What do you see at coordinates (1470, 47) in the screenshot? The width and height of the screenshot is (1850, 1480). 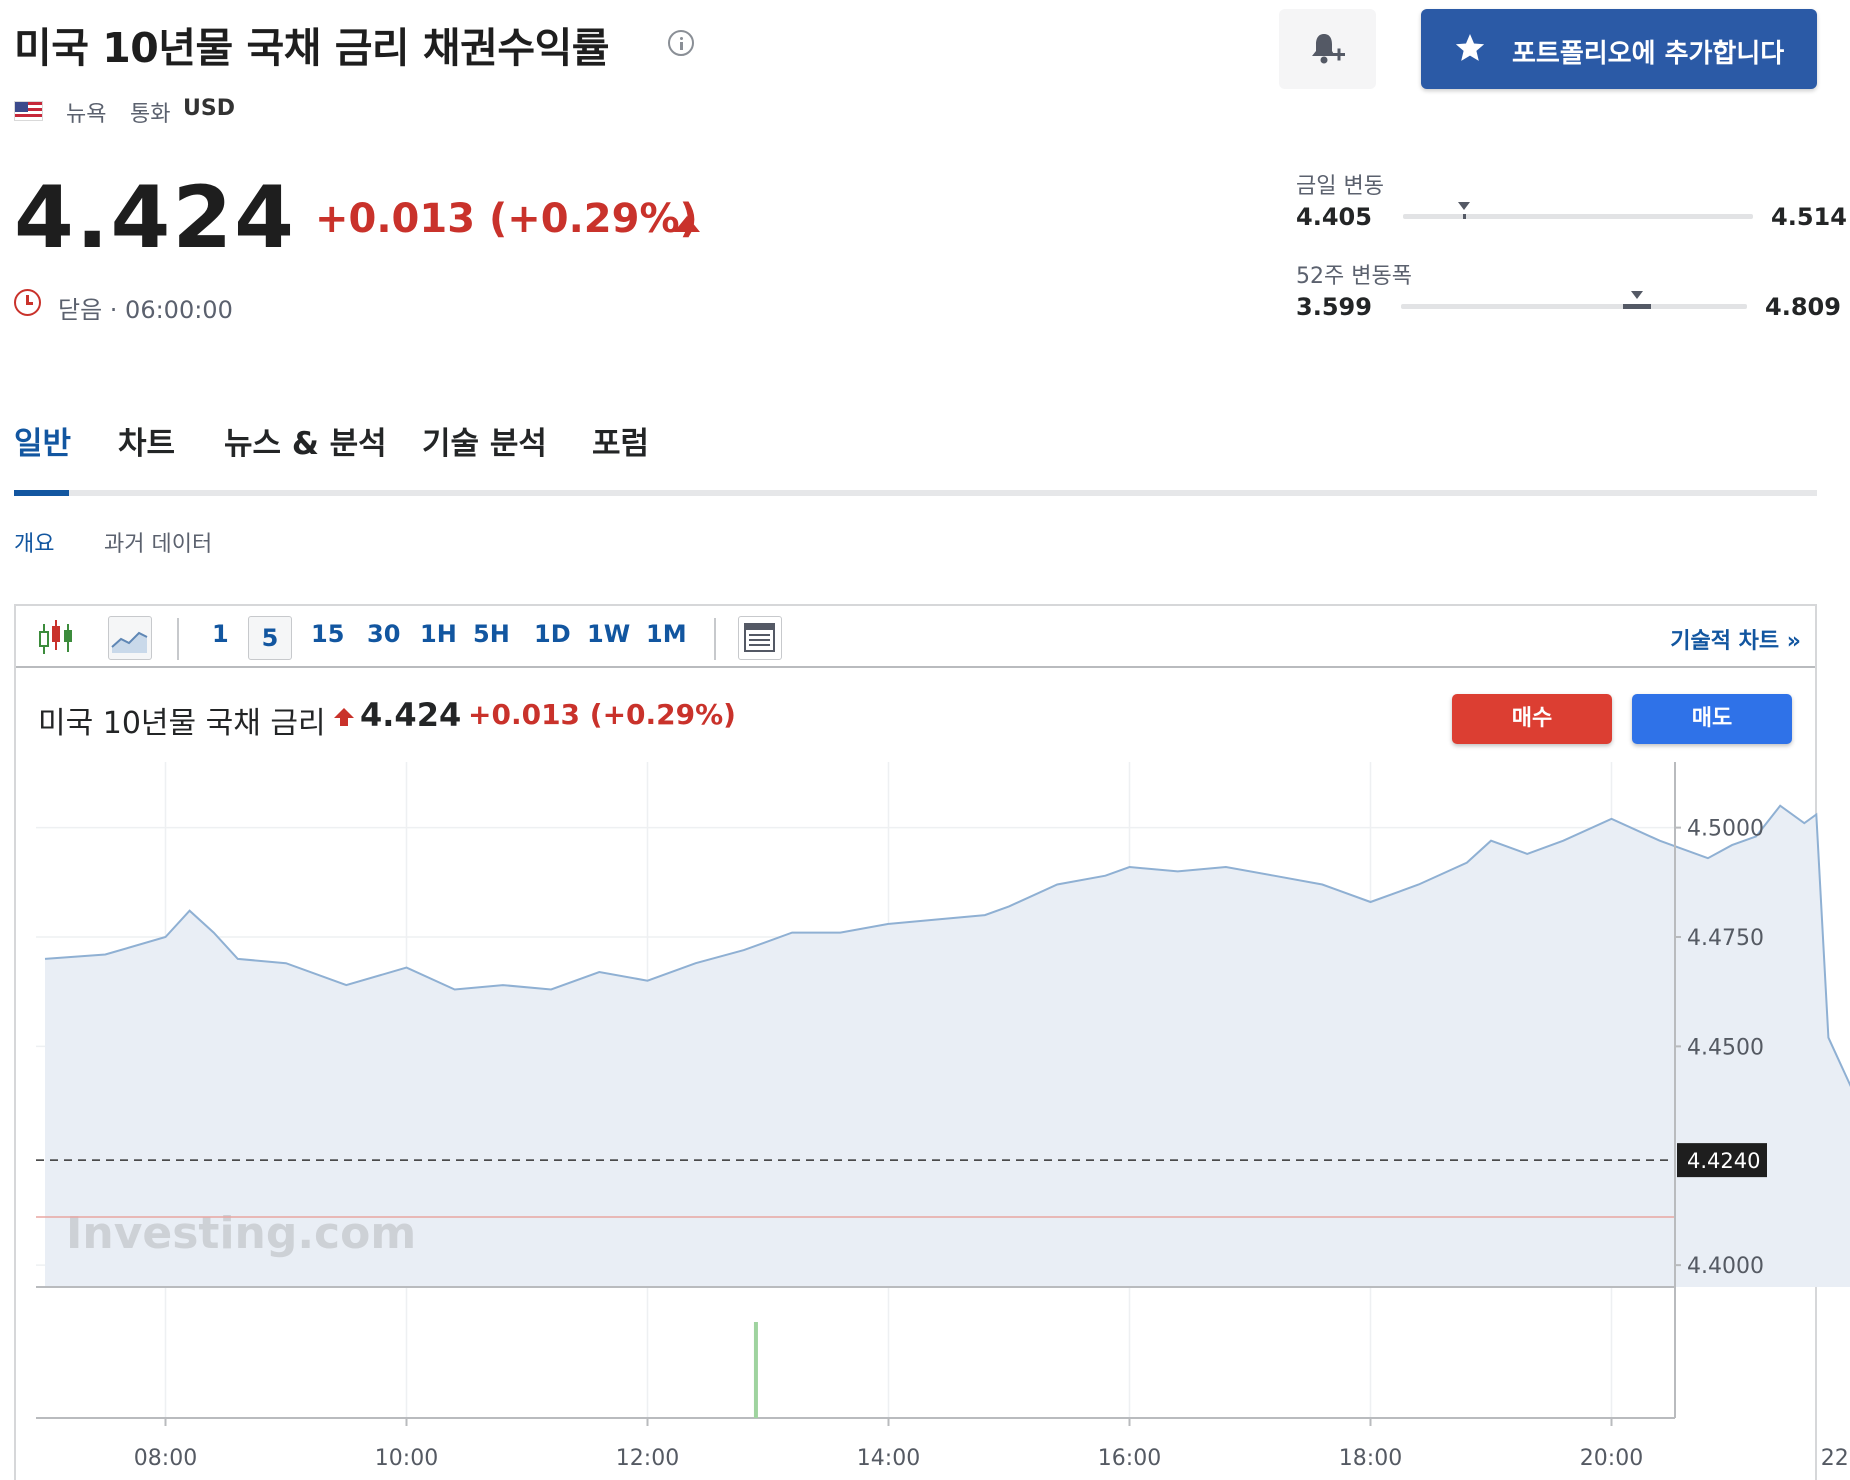 I see `star-icon` at bounding box center [1470, 47].